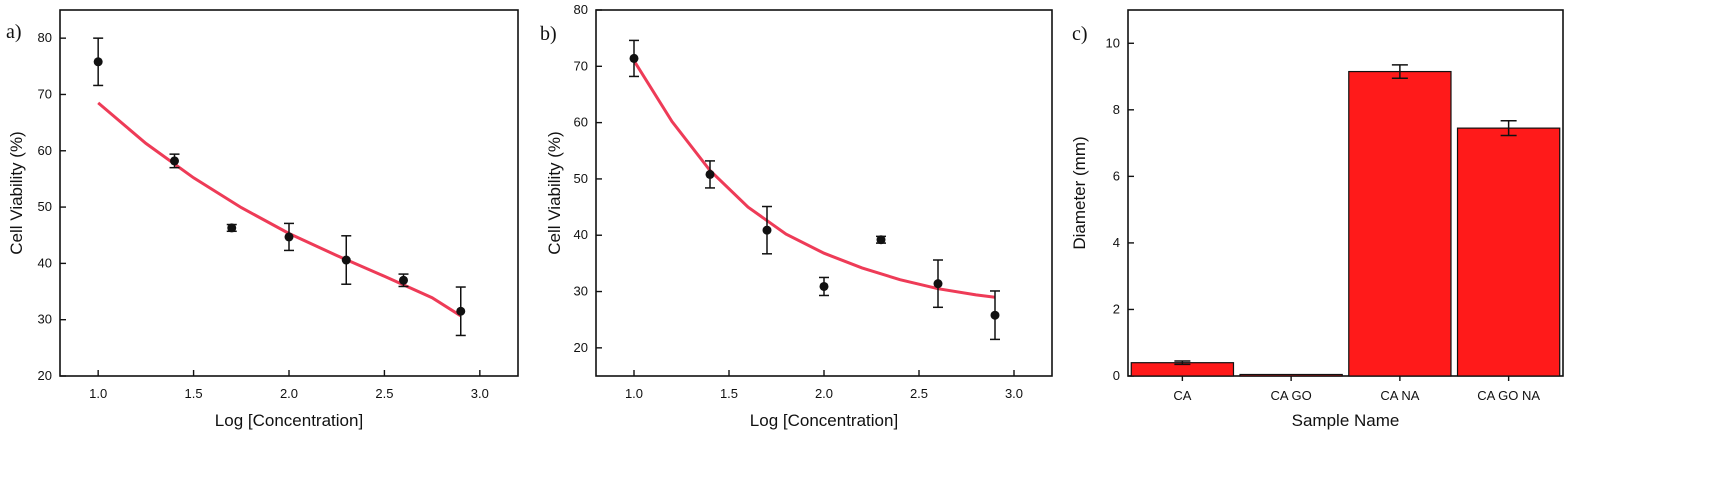 The height and width of the screenshot is (485, 1716). I want to click on x-tick-label: CA GO NA, so click(1508, 395).